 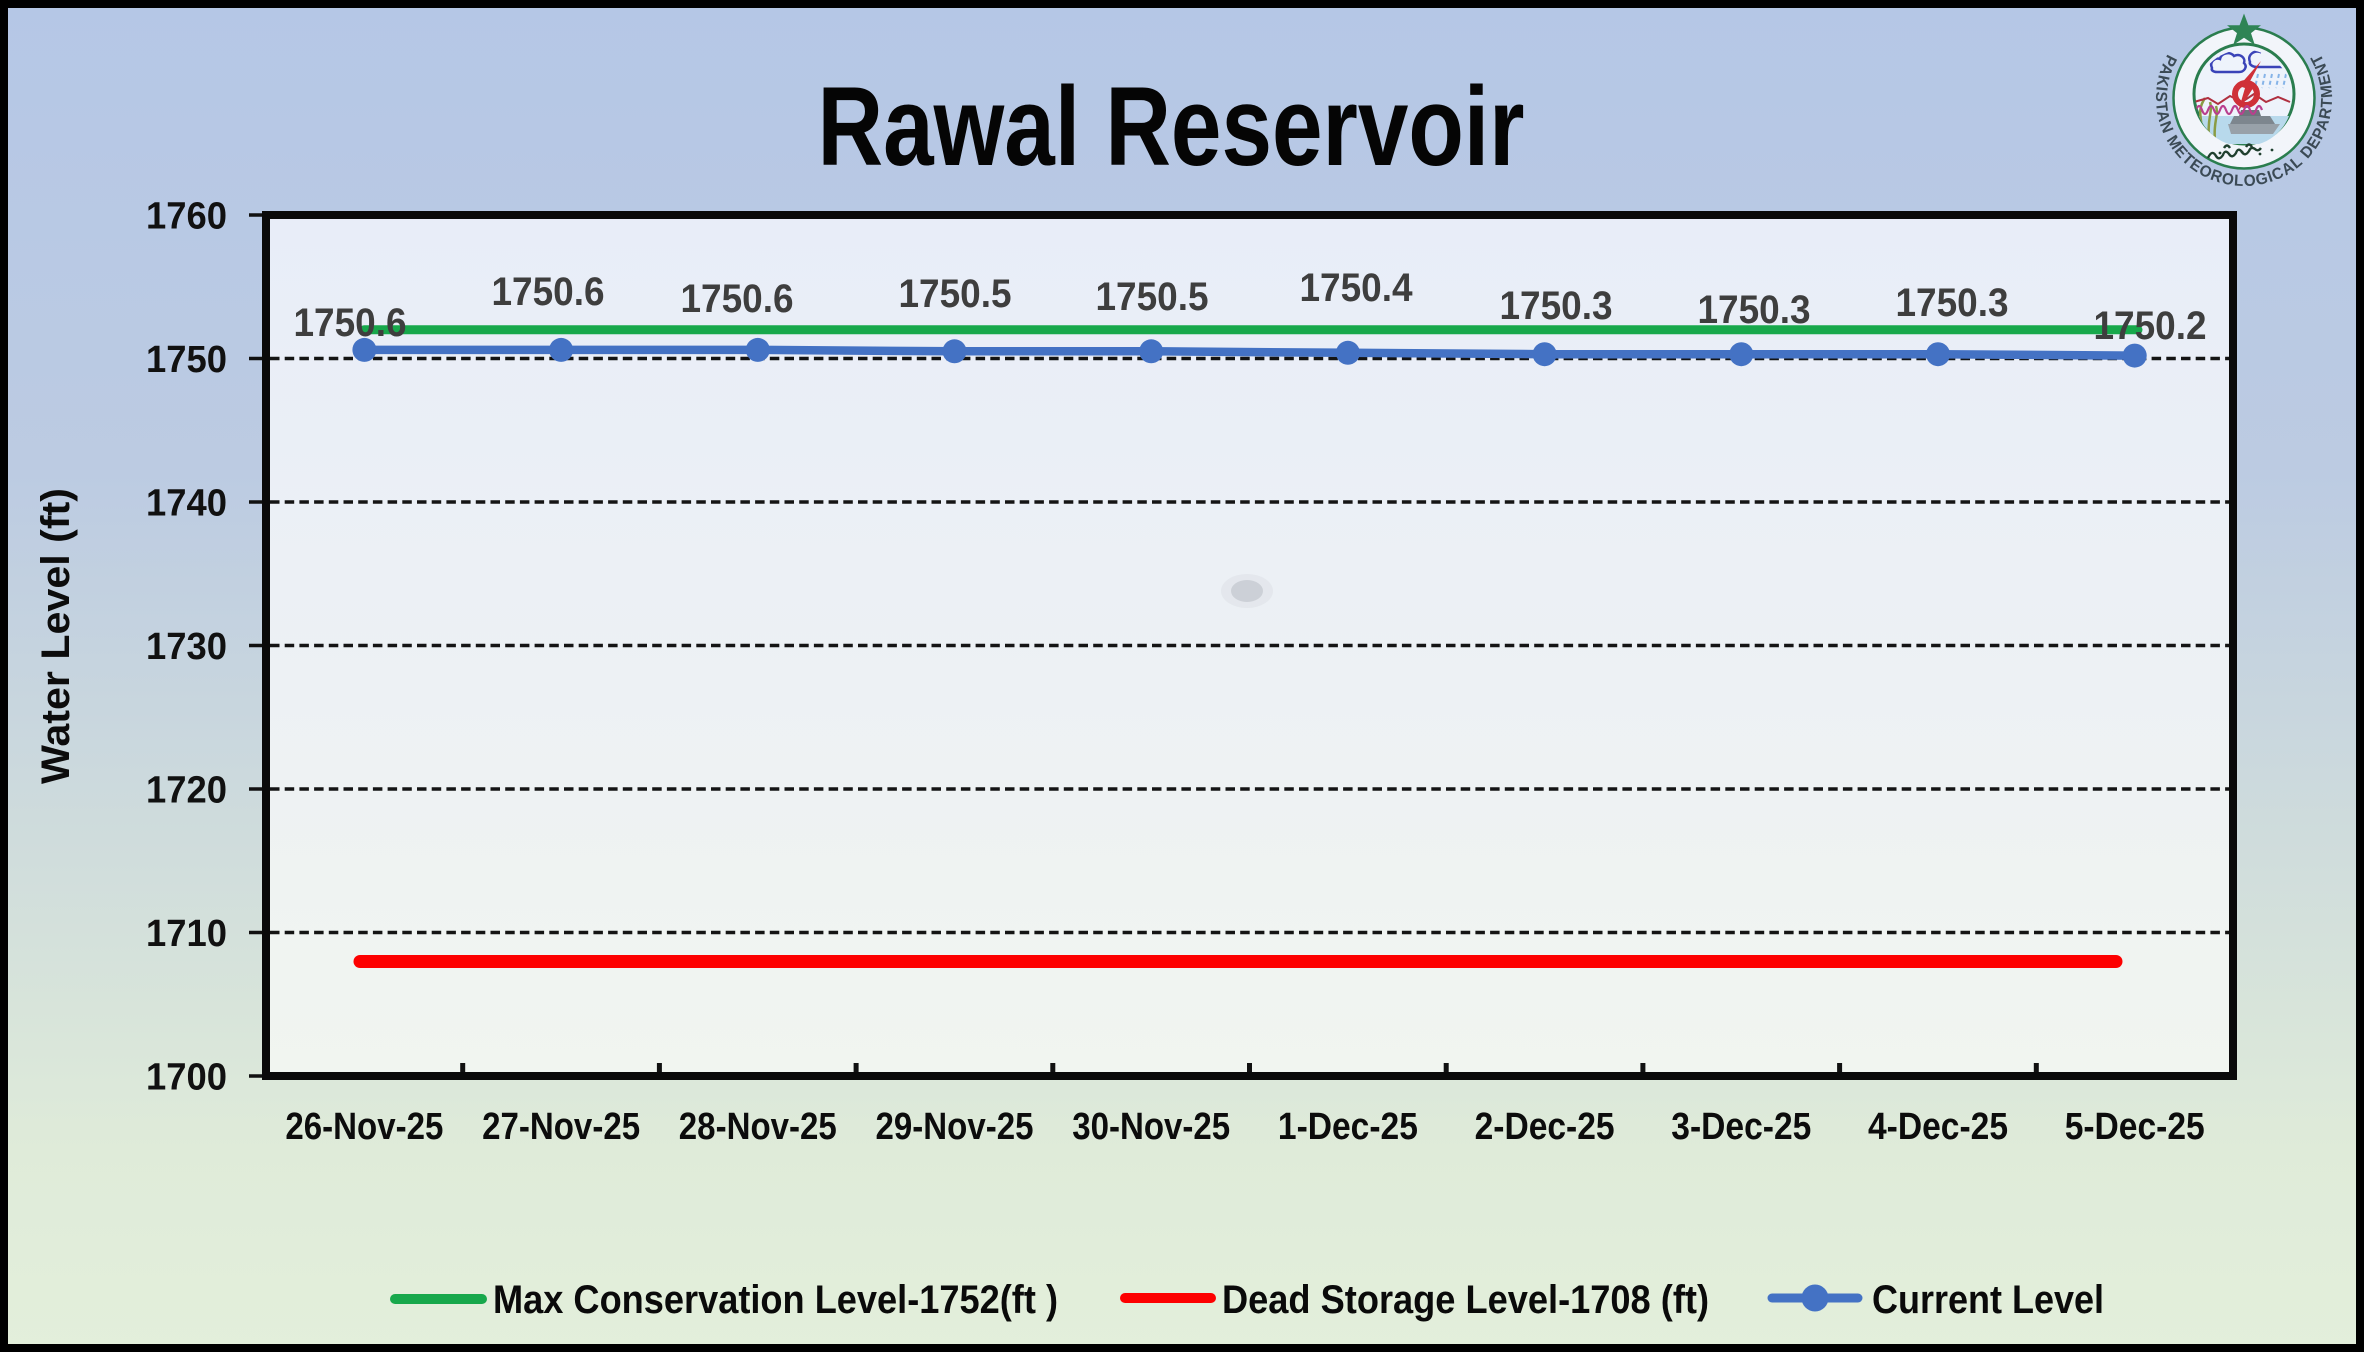 What do you see at coordinates (775, 1300) in the screenshot?
I see `svg-text:Max Conservation Level-1752(ft: Max Conservation Level-1752(ft )` at bounding box center [775, 1300].